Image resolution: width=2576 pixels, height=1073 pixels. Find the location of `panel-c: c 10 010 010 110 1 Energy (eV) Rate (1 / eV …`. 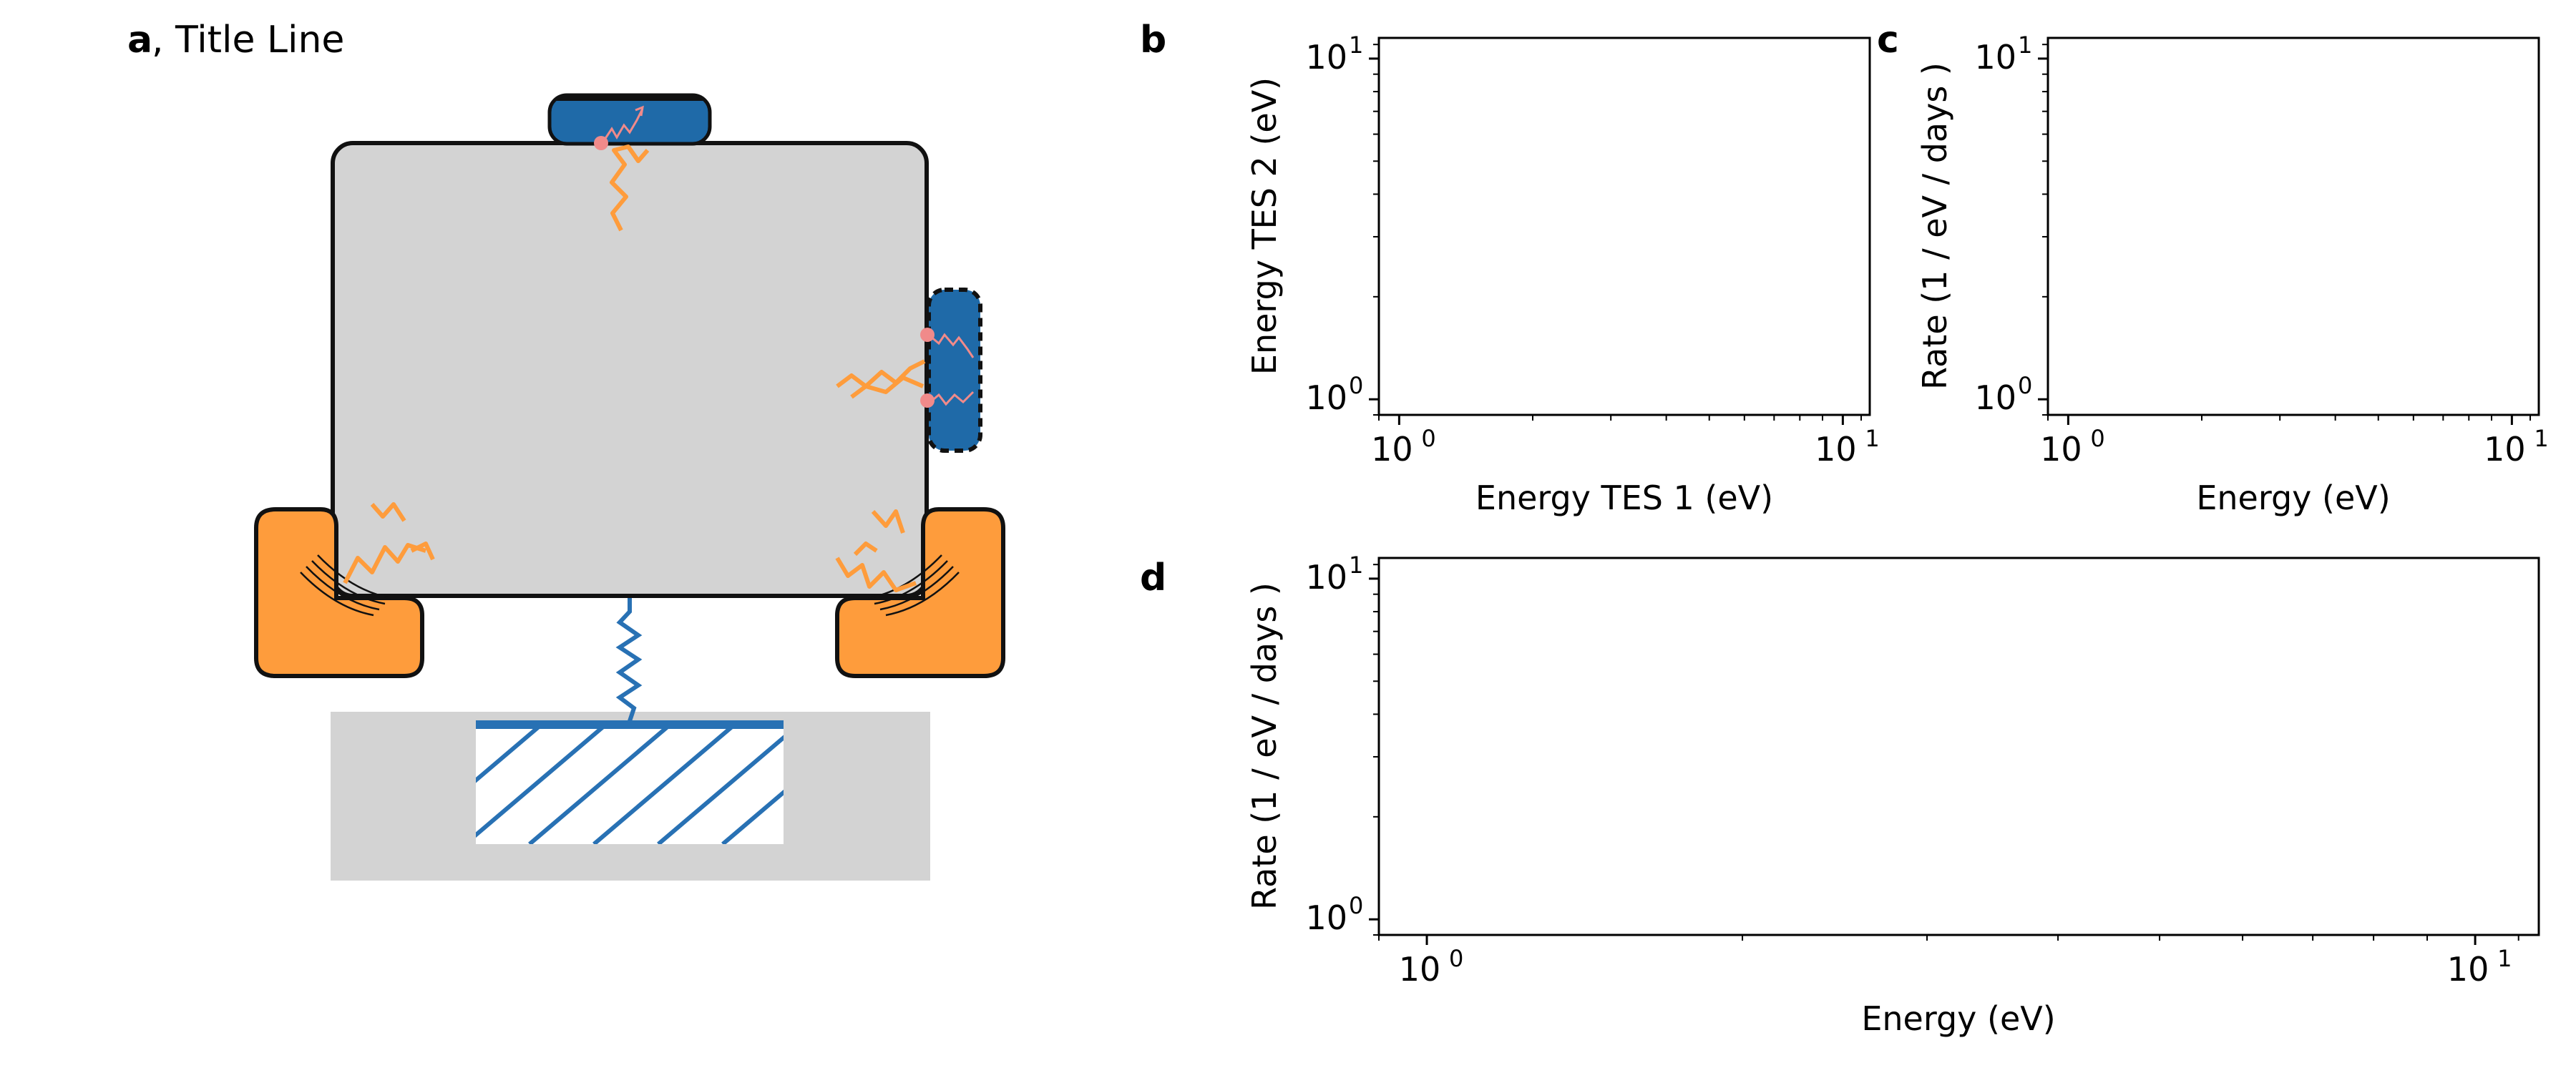

panel-c: c 10 010 010 110 1 Energy (eV) Rate (1 / eV … is located at coordinates (2213, 268).